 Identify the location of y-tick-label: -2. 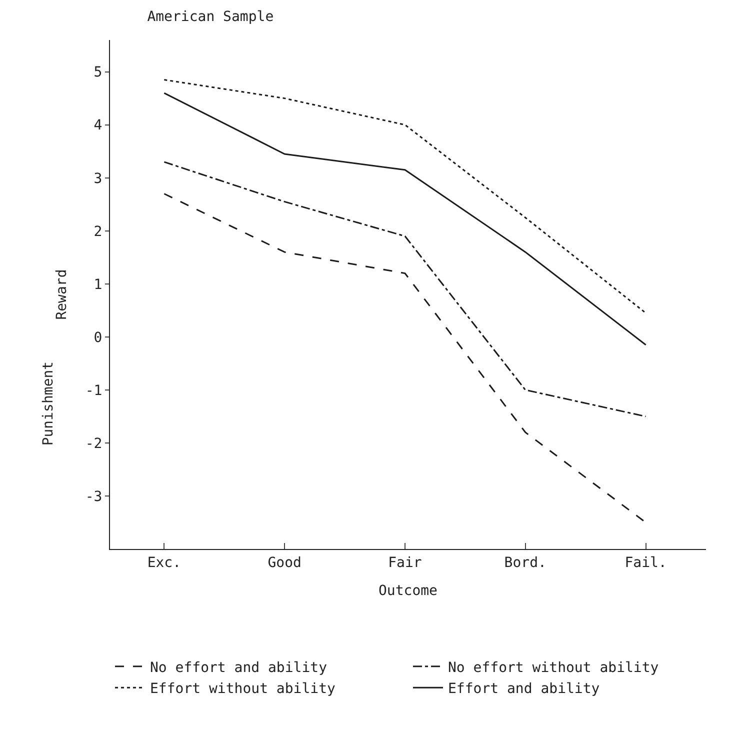
(93, 444).